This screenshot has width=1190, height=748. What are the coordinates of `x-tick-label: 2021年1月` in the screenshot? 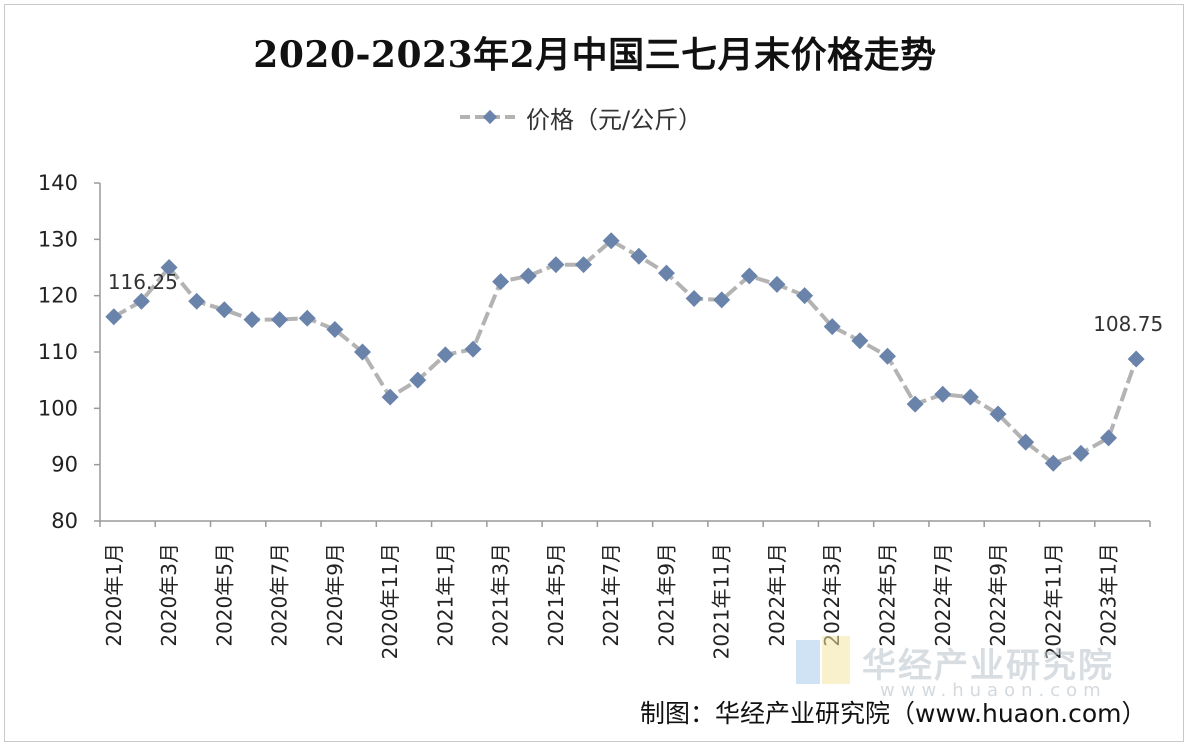 It's located at (445, 595).